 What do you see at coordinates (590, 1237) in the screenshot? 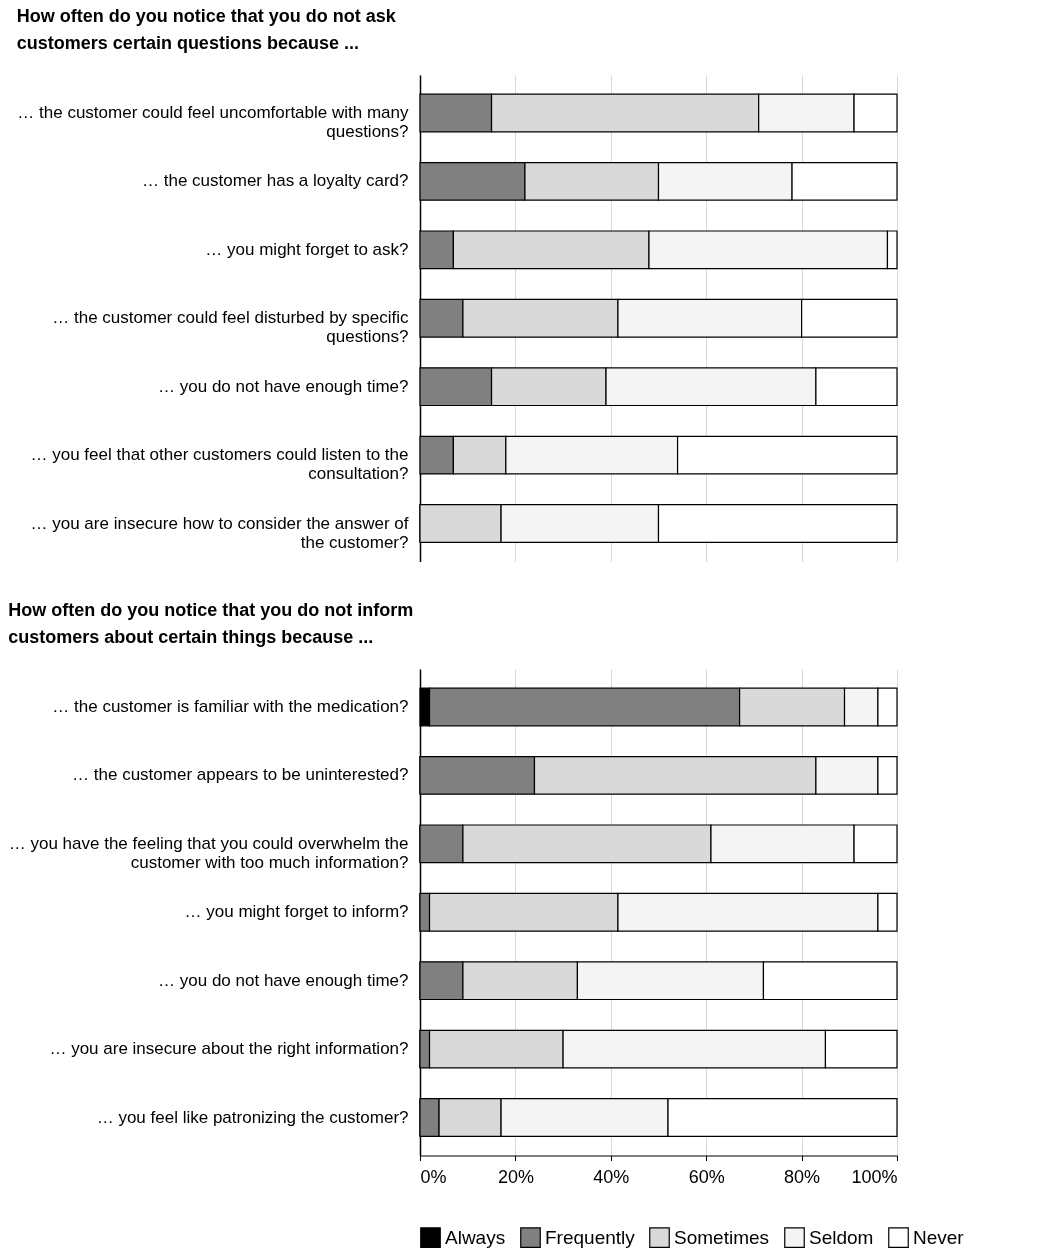
I see `legend-label: Frequently` at bounding box center [590, 1237].